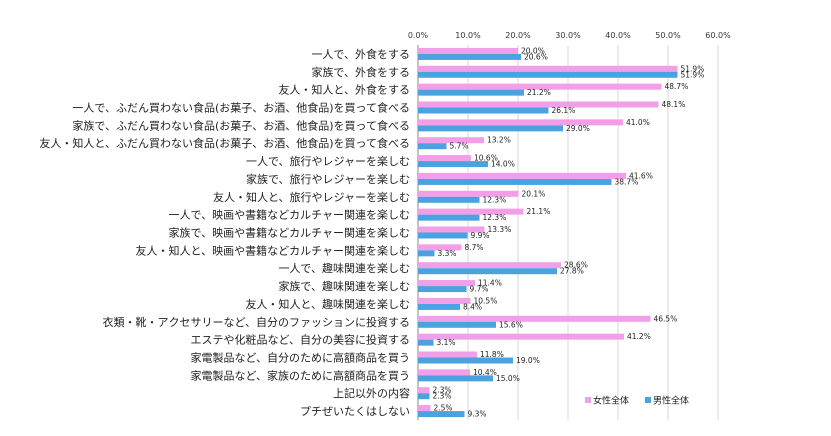 The width and height of the screenshot is (831, 436). I want to click on data-label: 15.6%, so click(511, 324).